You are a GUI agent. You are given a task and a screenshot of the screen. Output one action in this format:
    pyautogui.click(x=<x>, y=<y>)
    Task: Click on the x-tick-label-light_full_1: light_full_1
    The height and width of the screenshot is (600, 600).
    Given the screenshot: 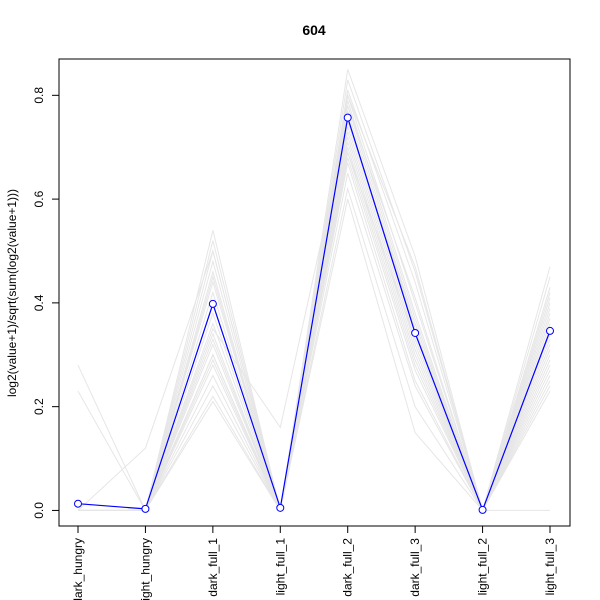 What is the action you would take?
    pyautogui.click(x=280, y=567)
    